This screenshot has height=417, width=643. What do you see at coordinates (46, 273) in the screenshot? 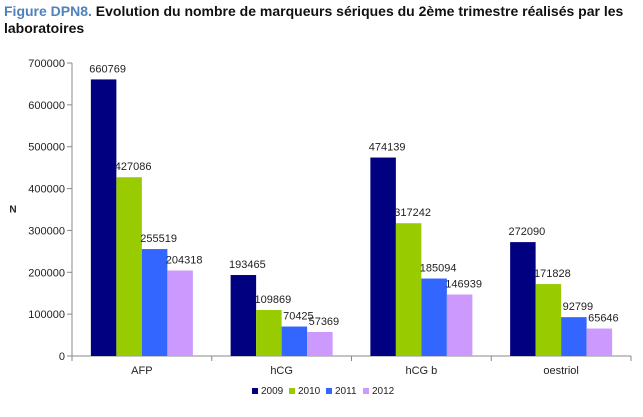
I see `y-tick-label: 200000` at bounding box center [46, 273].